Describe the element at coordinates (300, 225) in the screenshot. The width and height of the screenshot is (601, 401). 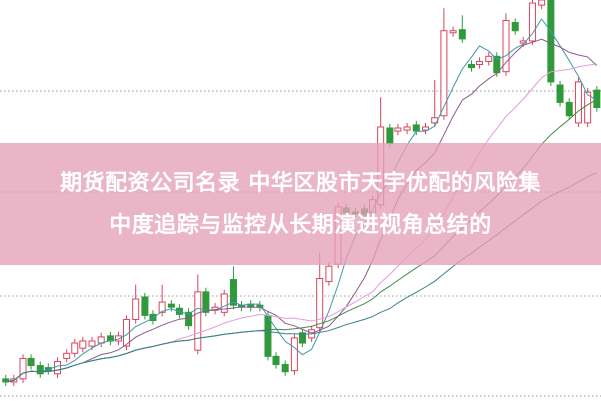
I see `title-line-2: 中度追踪与监控从长期演进视角总结的` at that location.